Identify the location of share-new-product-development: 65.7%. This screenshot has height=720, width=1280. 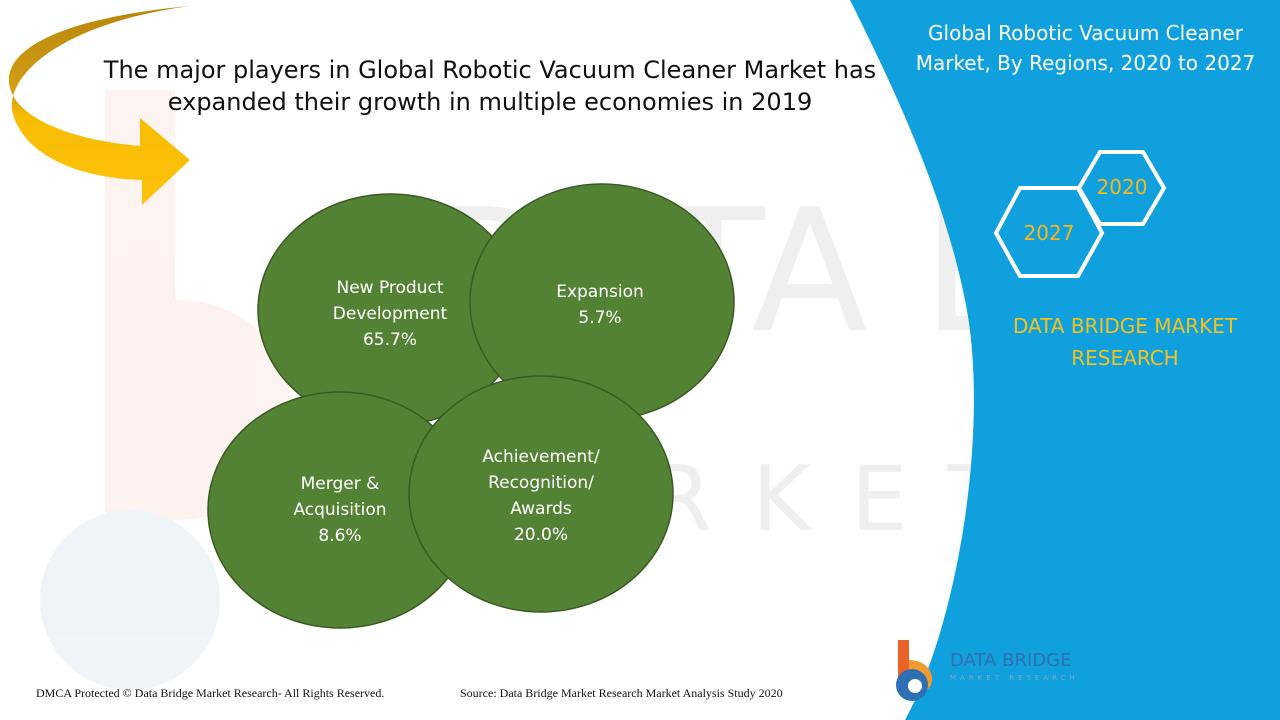
(389, 340).